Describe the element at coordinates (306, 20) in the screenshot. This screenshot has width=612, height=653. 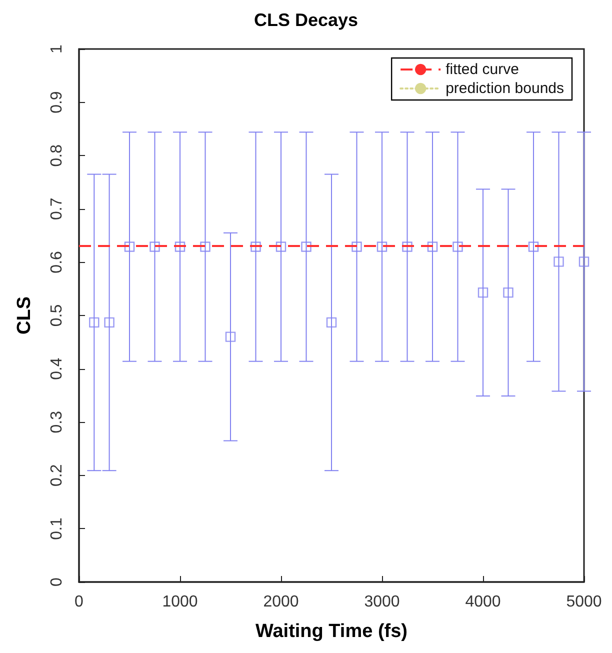
I see `chart-title: CLS Decays` at that location.